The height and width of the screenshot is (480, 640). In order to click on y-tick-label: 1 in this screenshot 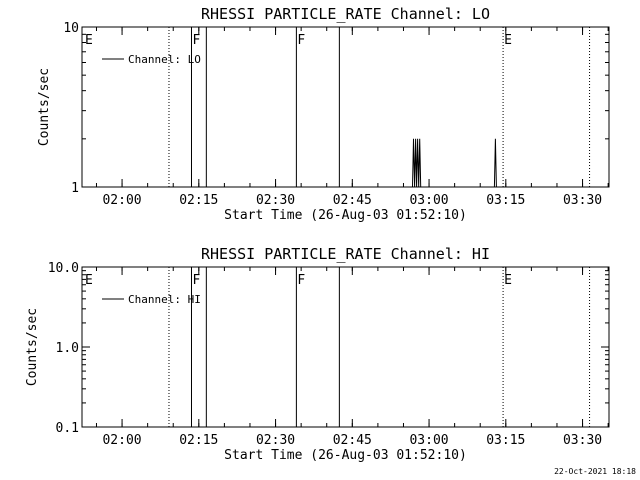, I will do `click(75, 188)`.